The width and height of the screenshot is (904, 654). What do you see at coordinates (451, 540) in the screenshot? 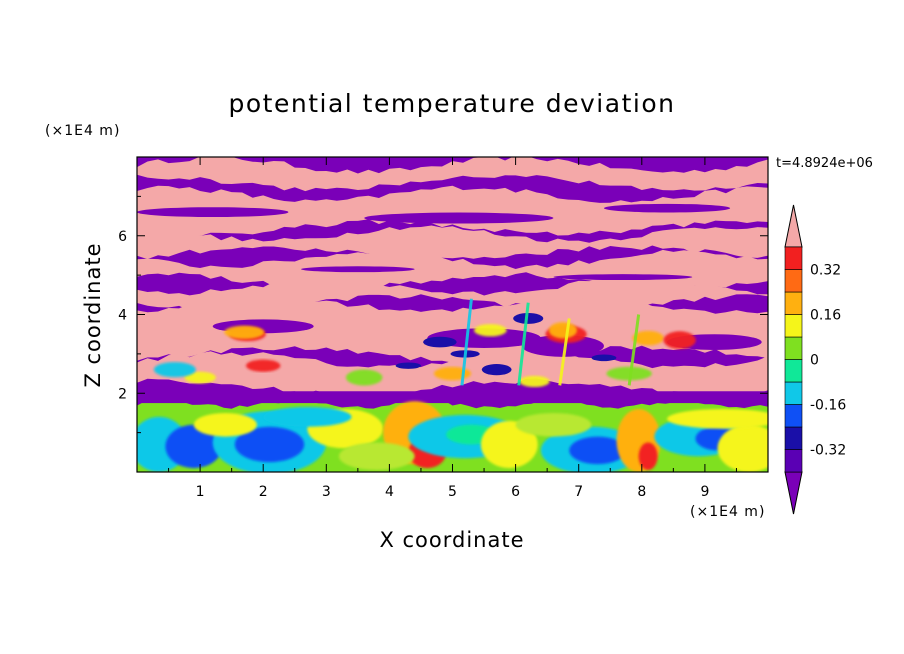
I see `x-axis-label: X coordinate` at bounding box center [451, 540].